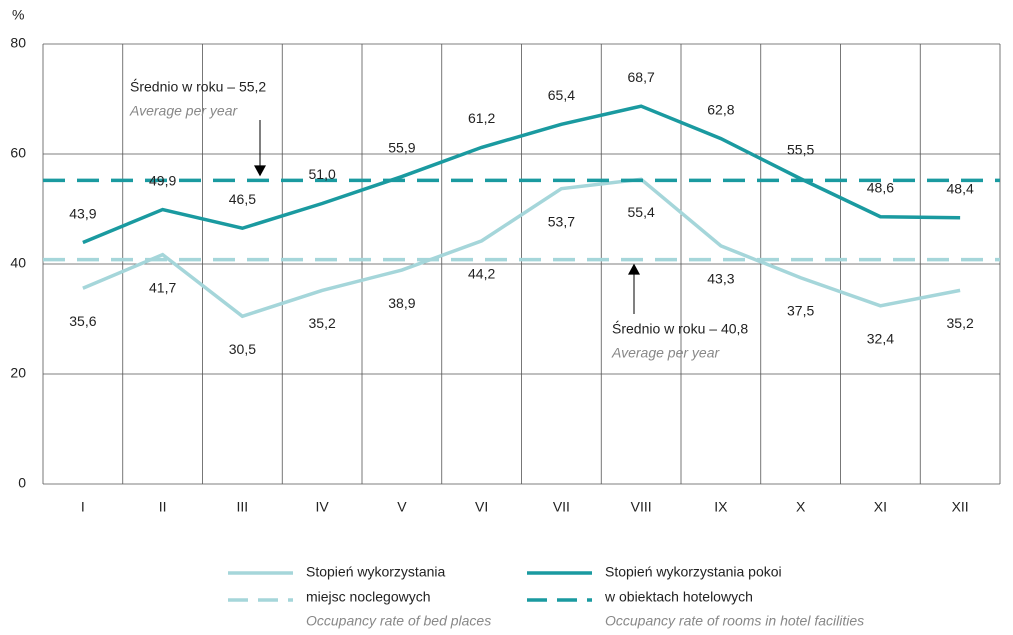 This screenshot has height=635, width=1013. I want to click on x-tick-label: VIII, so click(641, 507).